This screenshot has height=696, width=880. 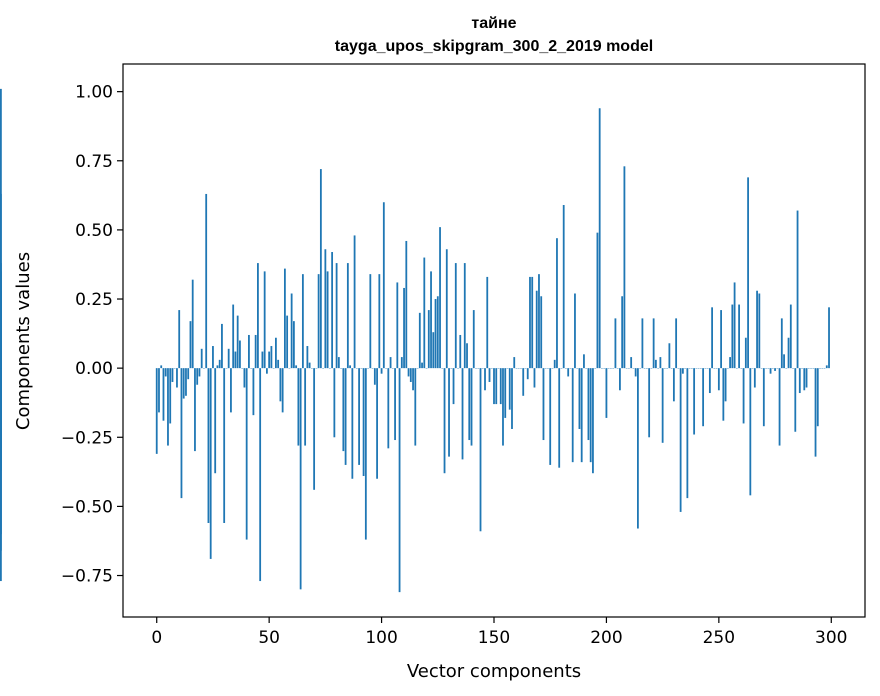 I want to click on x-tick-label: 50, so click(x=269, y=638).